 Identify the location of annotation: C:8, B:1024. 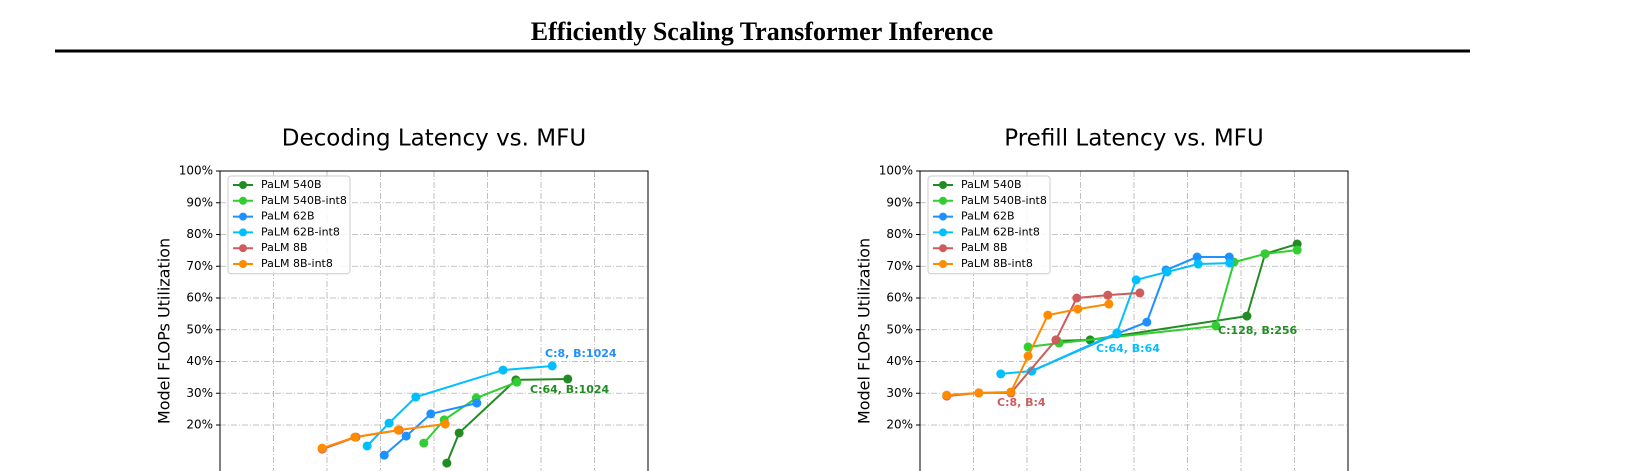
(581, 353).